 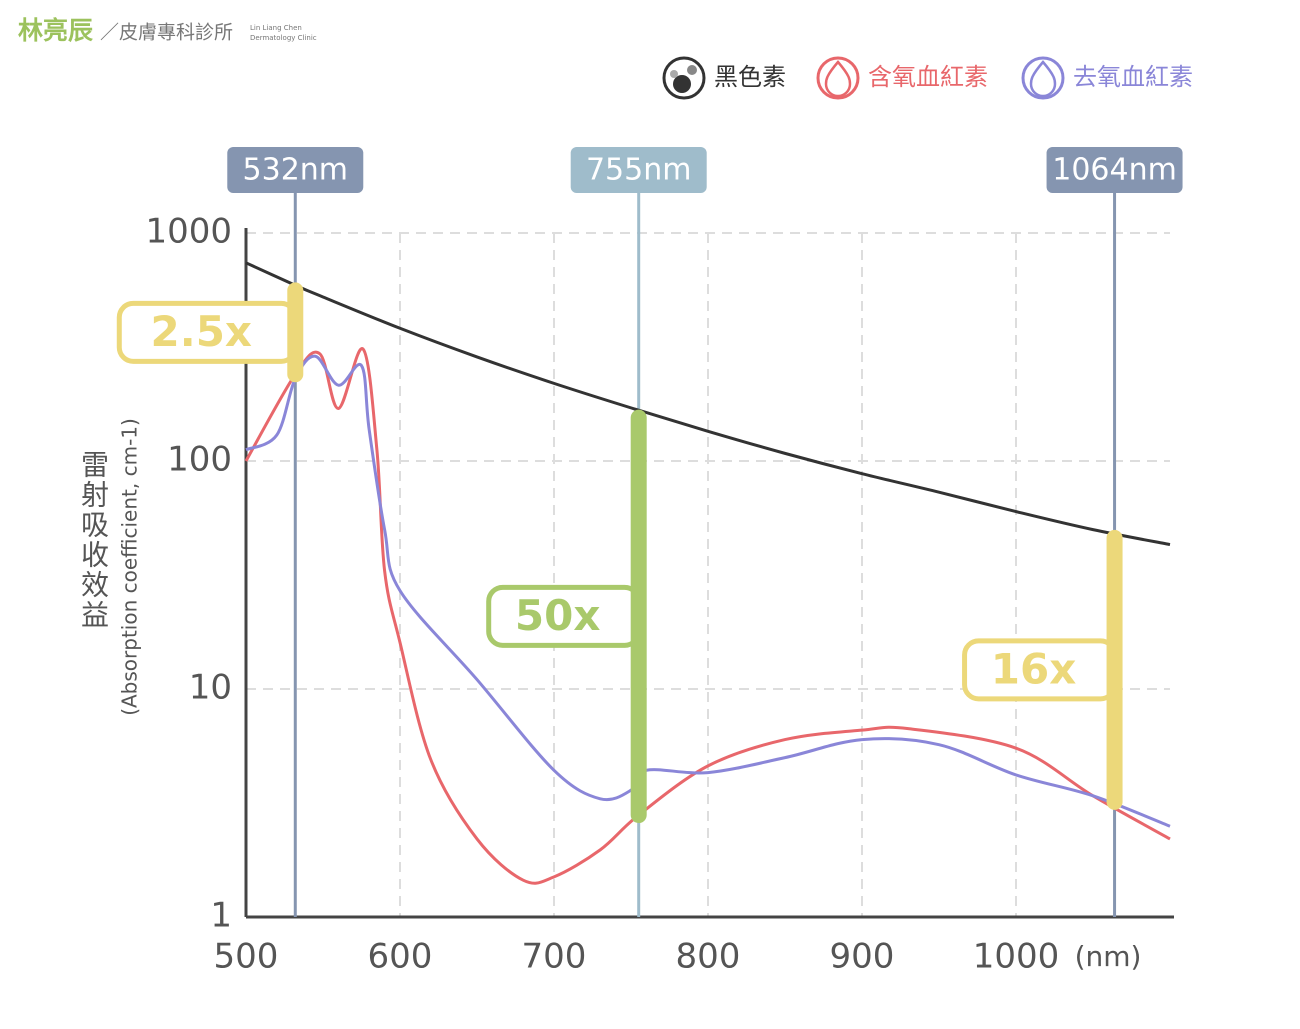 What do you see at coordinates (188, 232) in the screenshot?
I see `y-tick-label: 1000` at bounding box center [188, 232].